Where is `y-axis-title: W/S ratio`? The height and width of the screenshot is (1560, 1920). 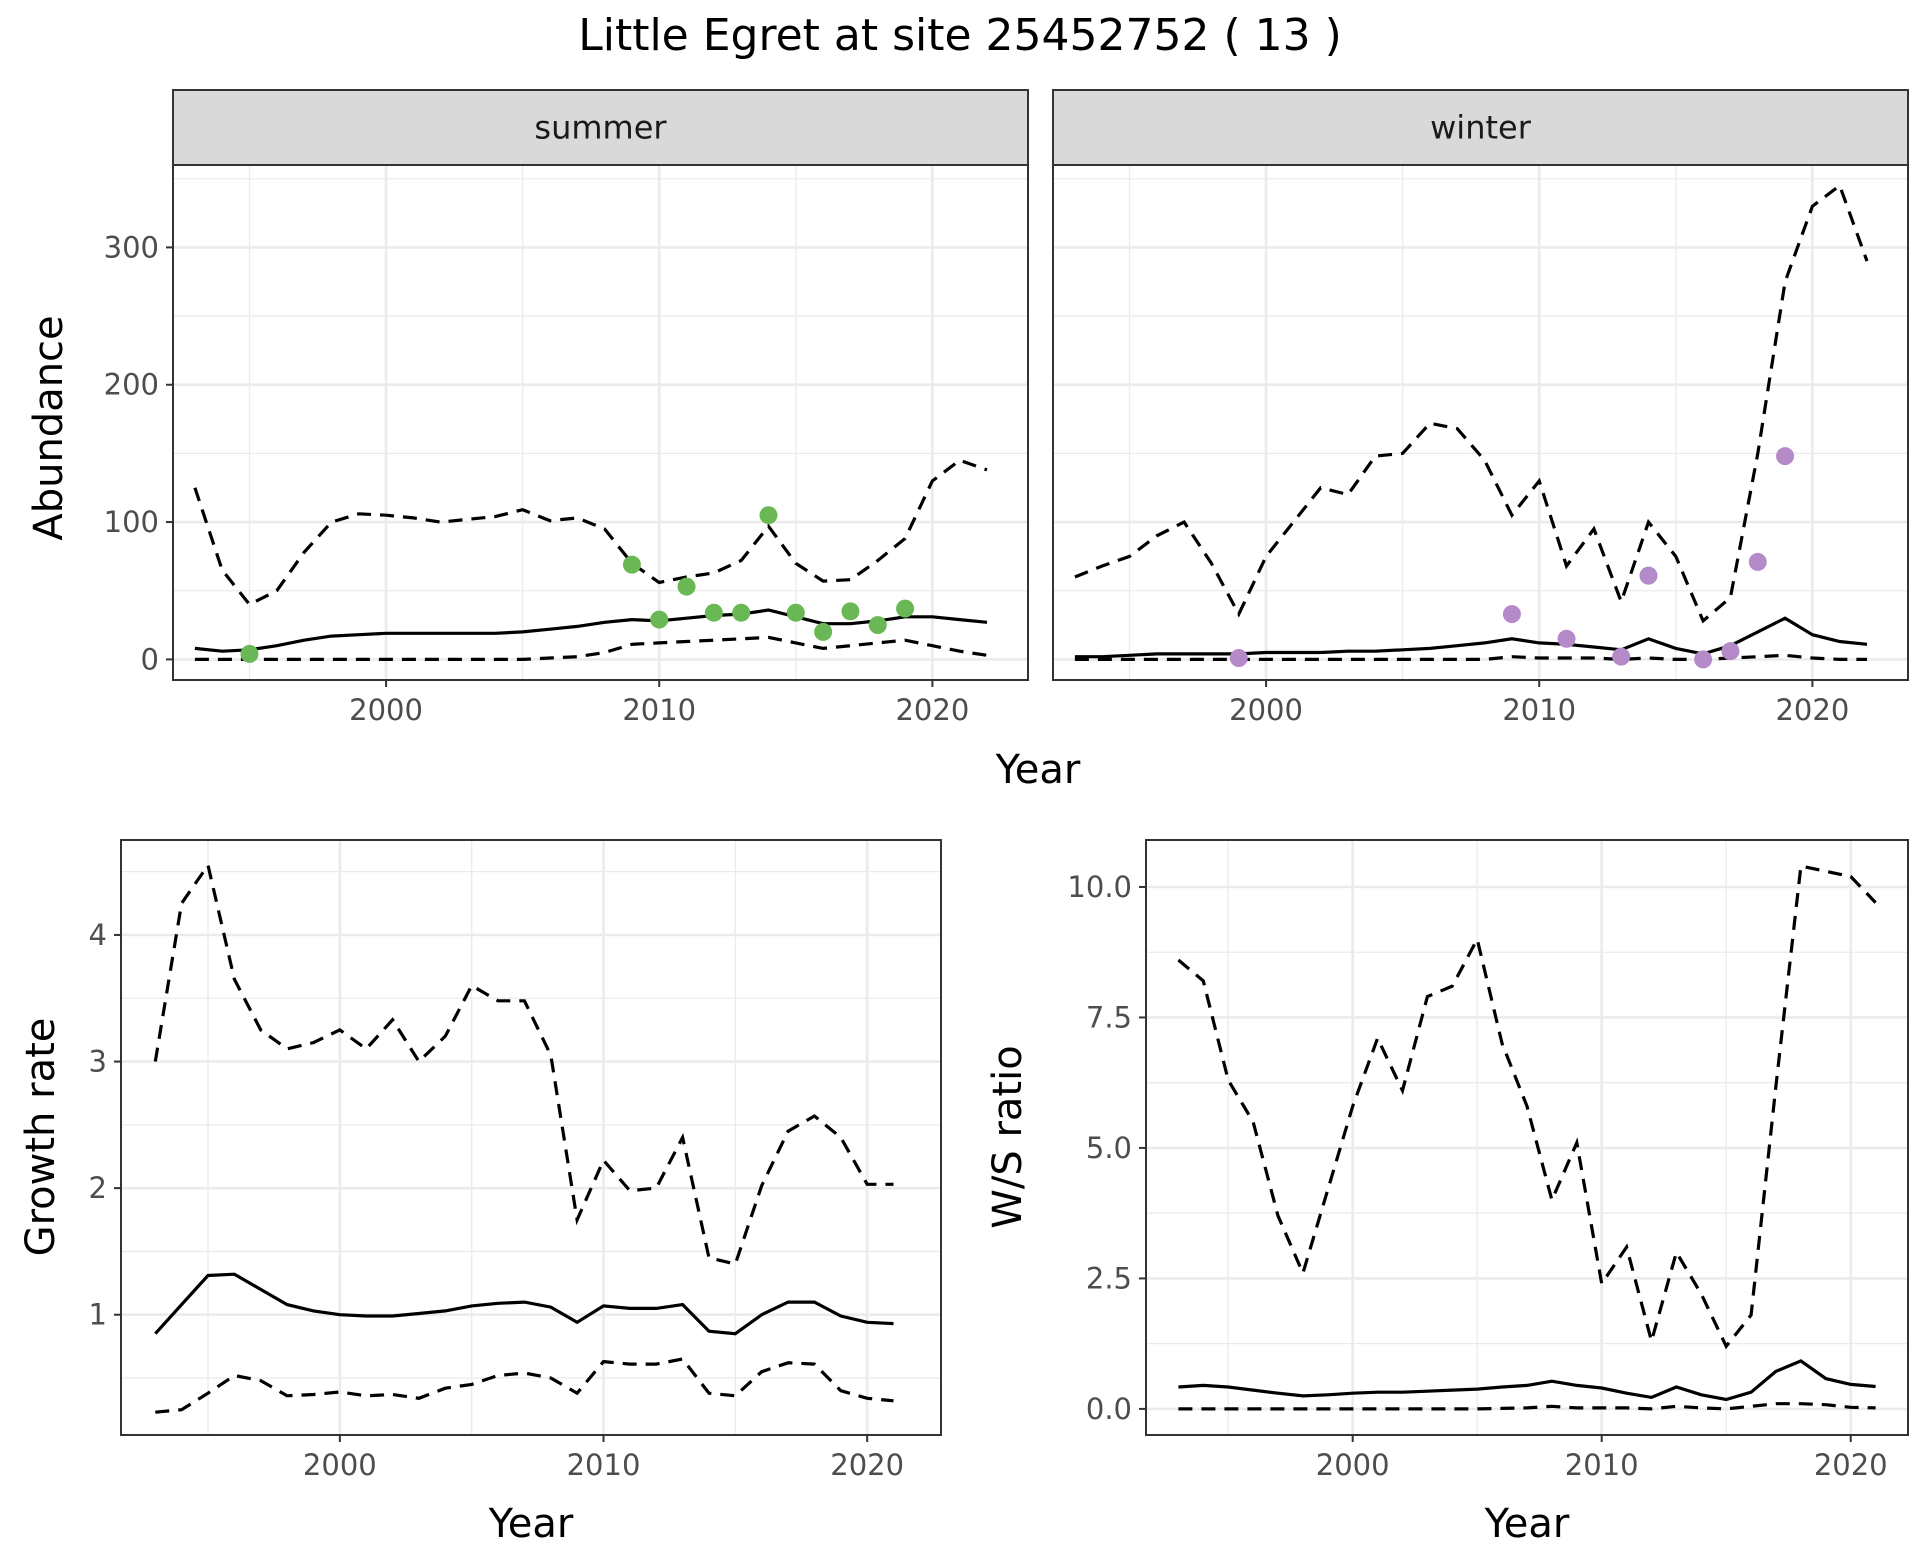
y-axis-title: W/S ratio is located at coordinates (1008, 1136).